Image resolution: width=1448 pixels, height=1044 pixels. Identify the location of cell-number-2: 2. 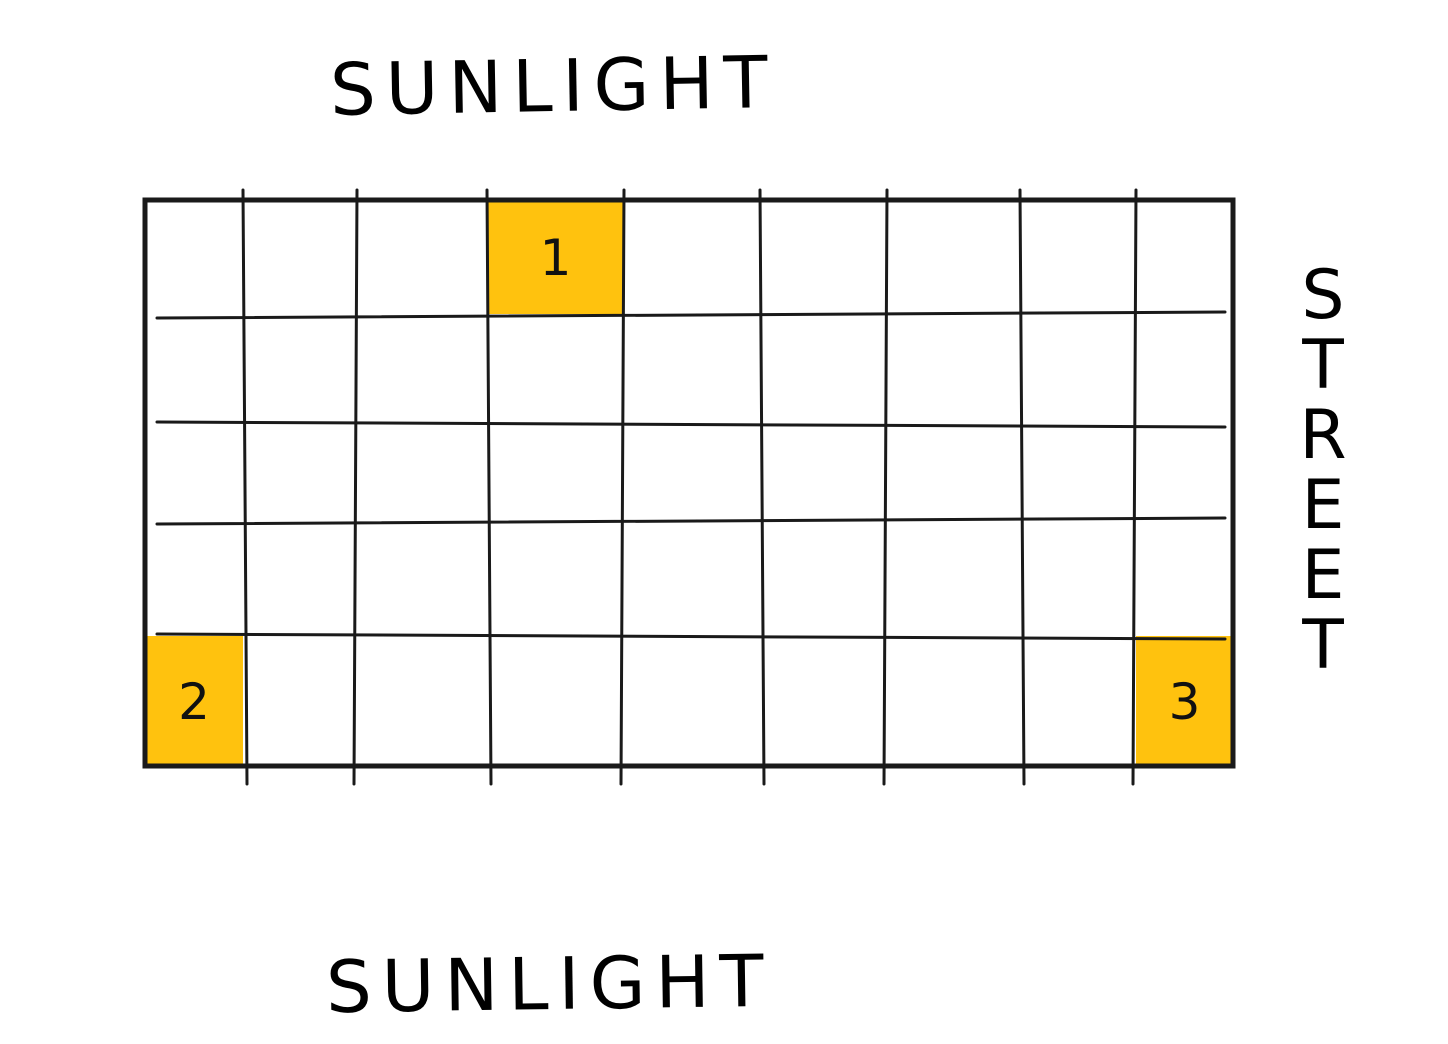
(194, 702).